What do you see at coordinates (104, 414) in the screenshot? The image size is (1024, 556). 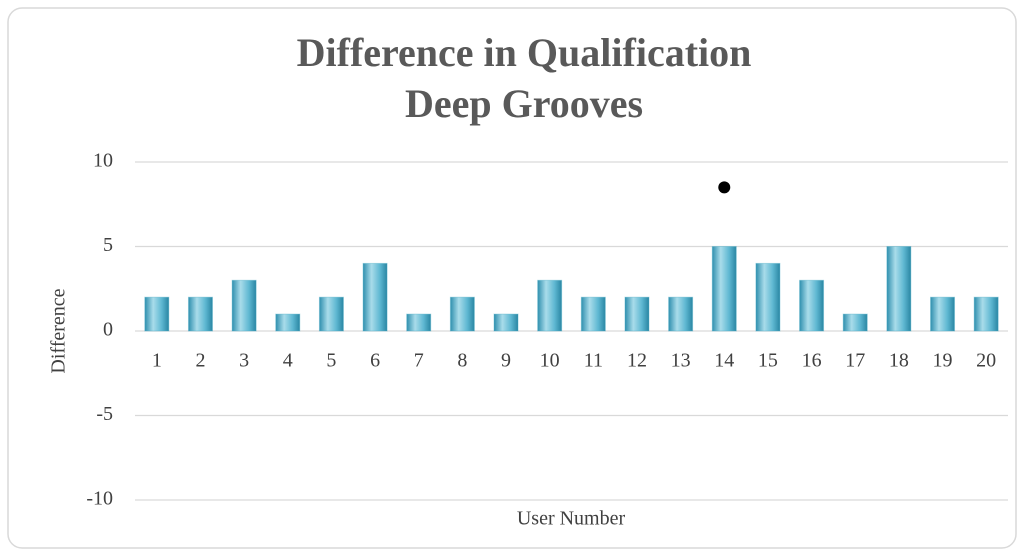 I see `y-tick-label: -5` at bounding box center [104, 414].